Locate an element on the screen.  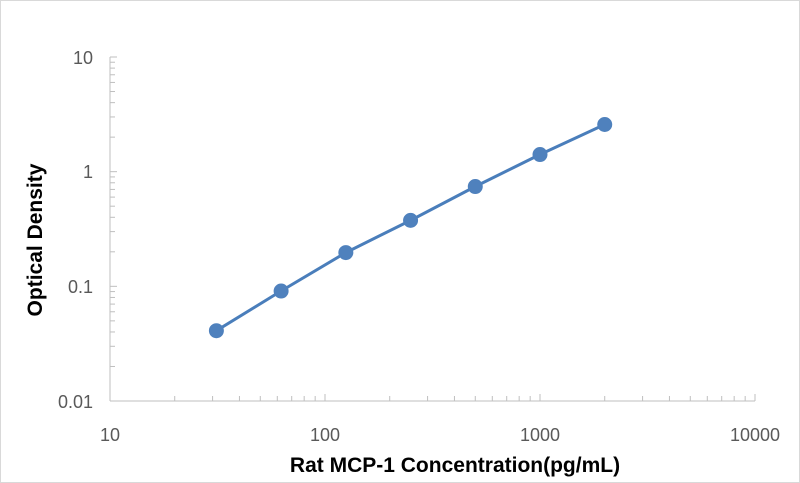
y-tick-label-10: 10 is located at coordinates (83, 58).